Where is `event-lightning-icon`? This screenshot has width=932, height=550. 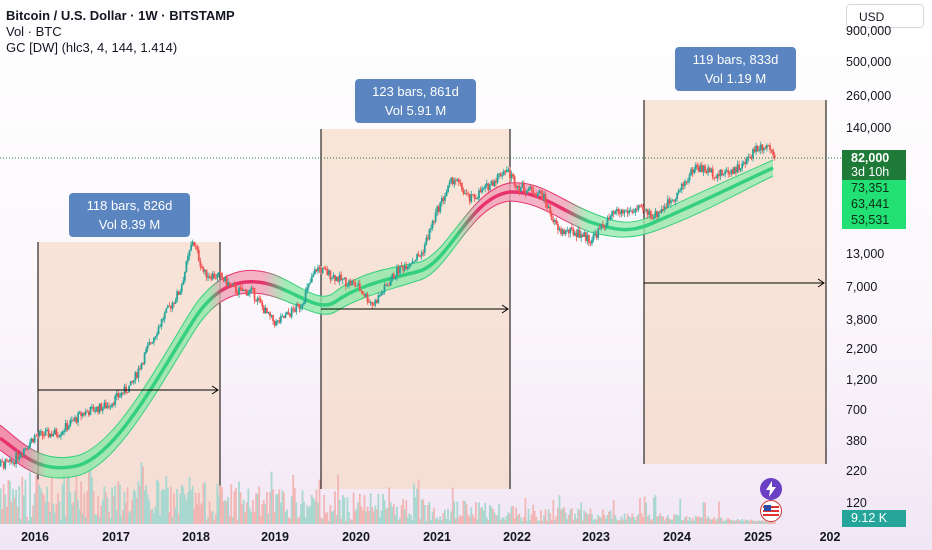 event-lightning-icon is located at coordinates (771, 489).